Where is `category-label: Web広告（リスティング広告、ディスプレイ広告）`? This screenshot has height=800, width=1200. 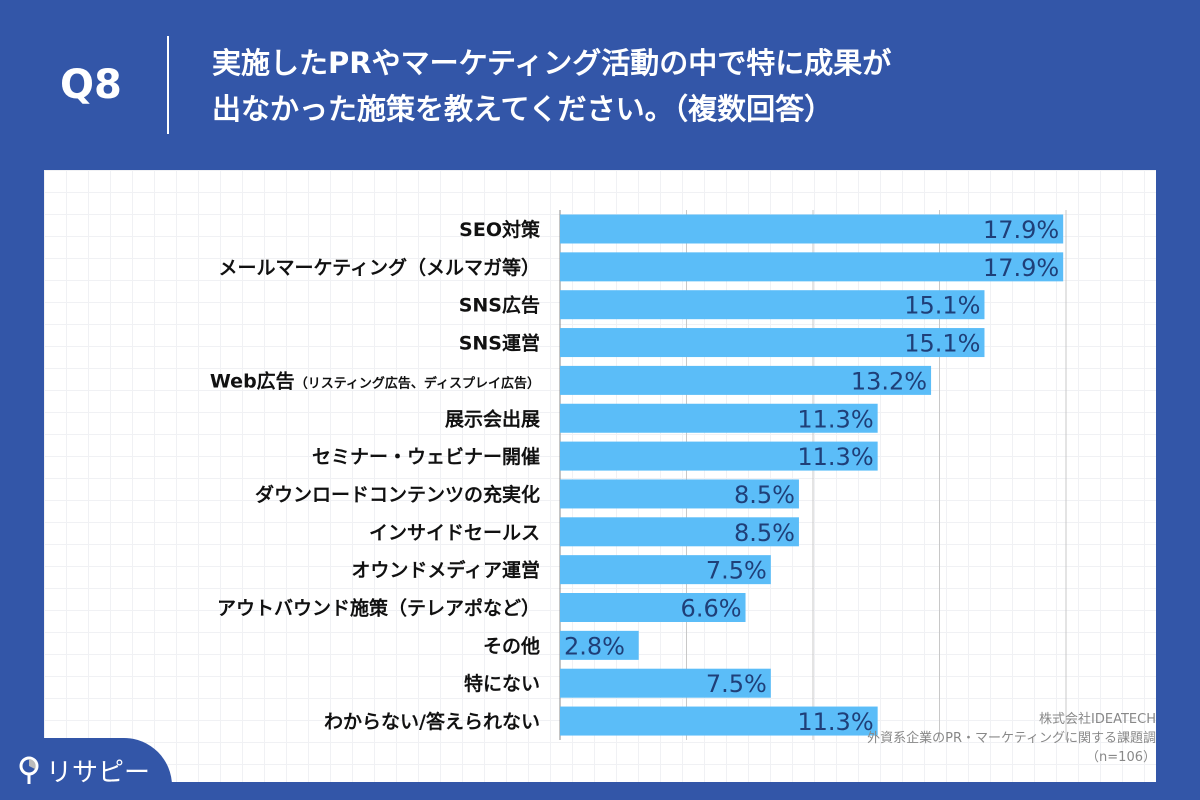
category-label: Web広告（リスティング広告、ディスプレイ広告） is located at coordinates (375, 380).